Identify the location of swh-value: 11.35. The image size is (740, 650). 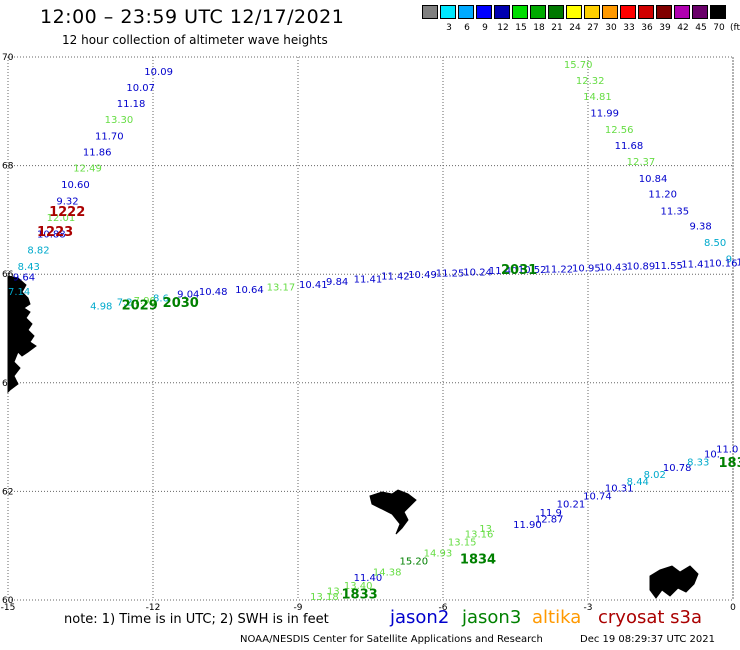
(675, 211).